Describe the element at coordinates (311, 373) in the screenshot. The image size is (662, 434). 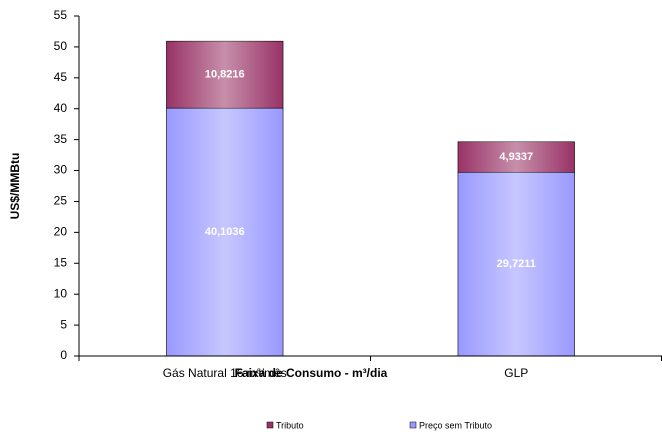
I see `x-axis-title: Faixa de Consumo - m³/dia` at that location.